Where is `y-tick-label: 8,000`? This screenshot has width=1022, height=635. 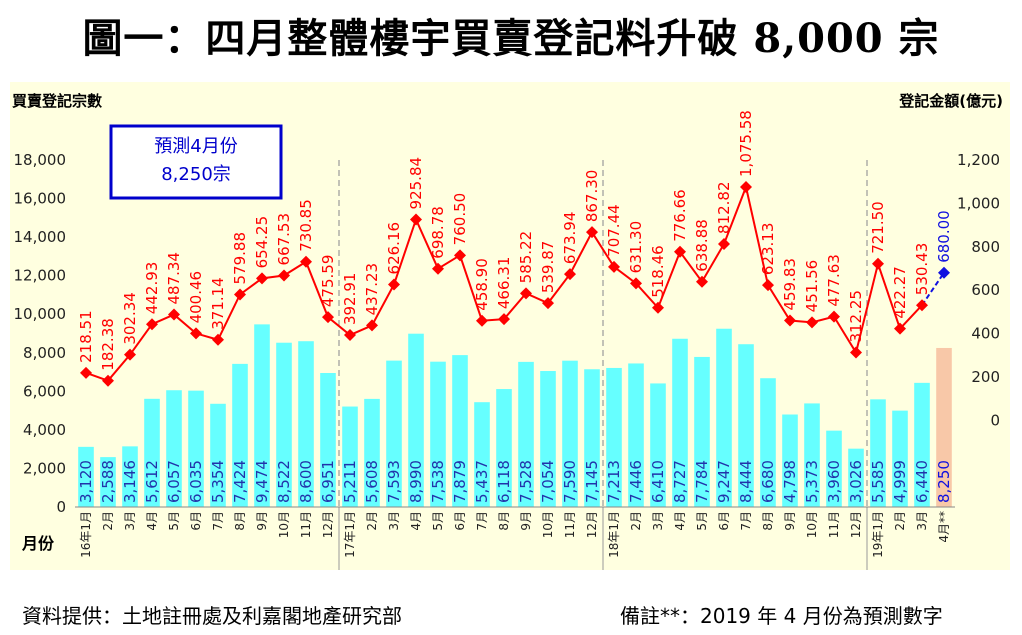
y-tick-label: 8,000 is located at coordinates (44, 353).